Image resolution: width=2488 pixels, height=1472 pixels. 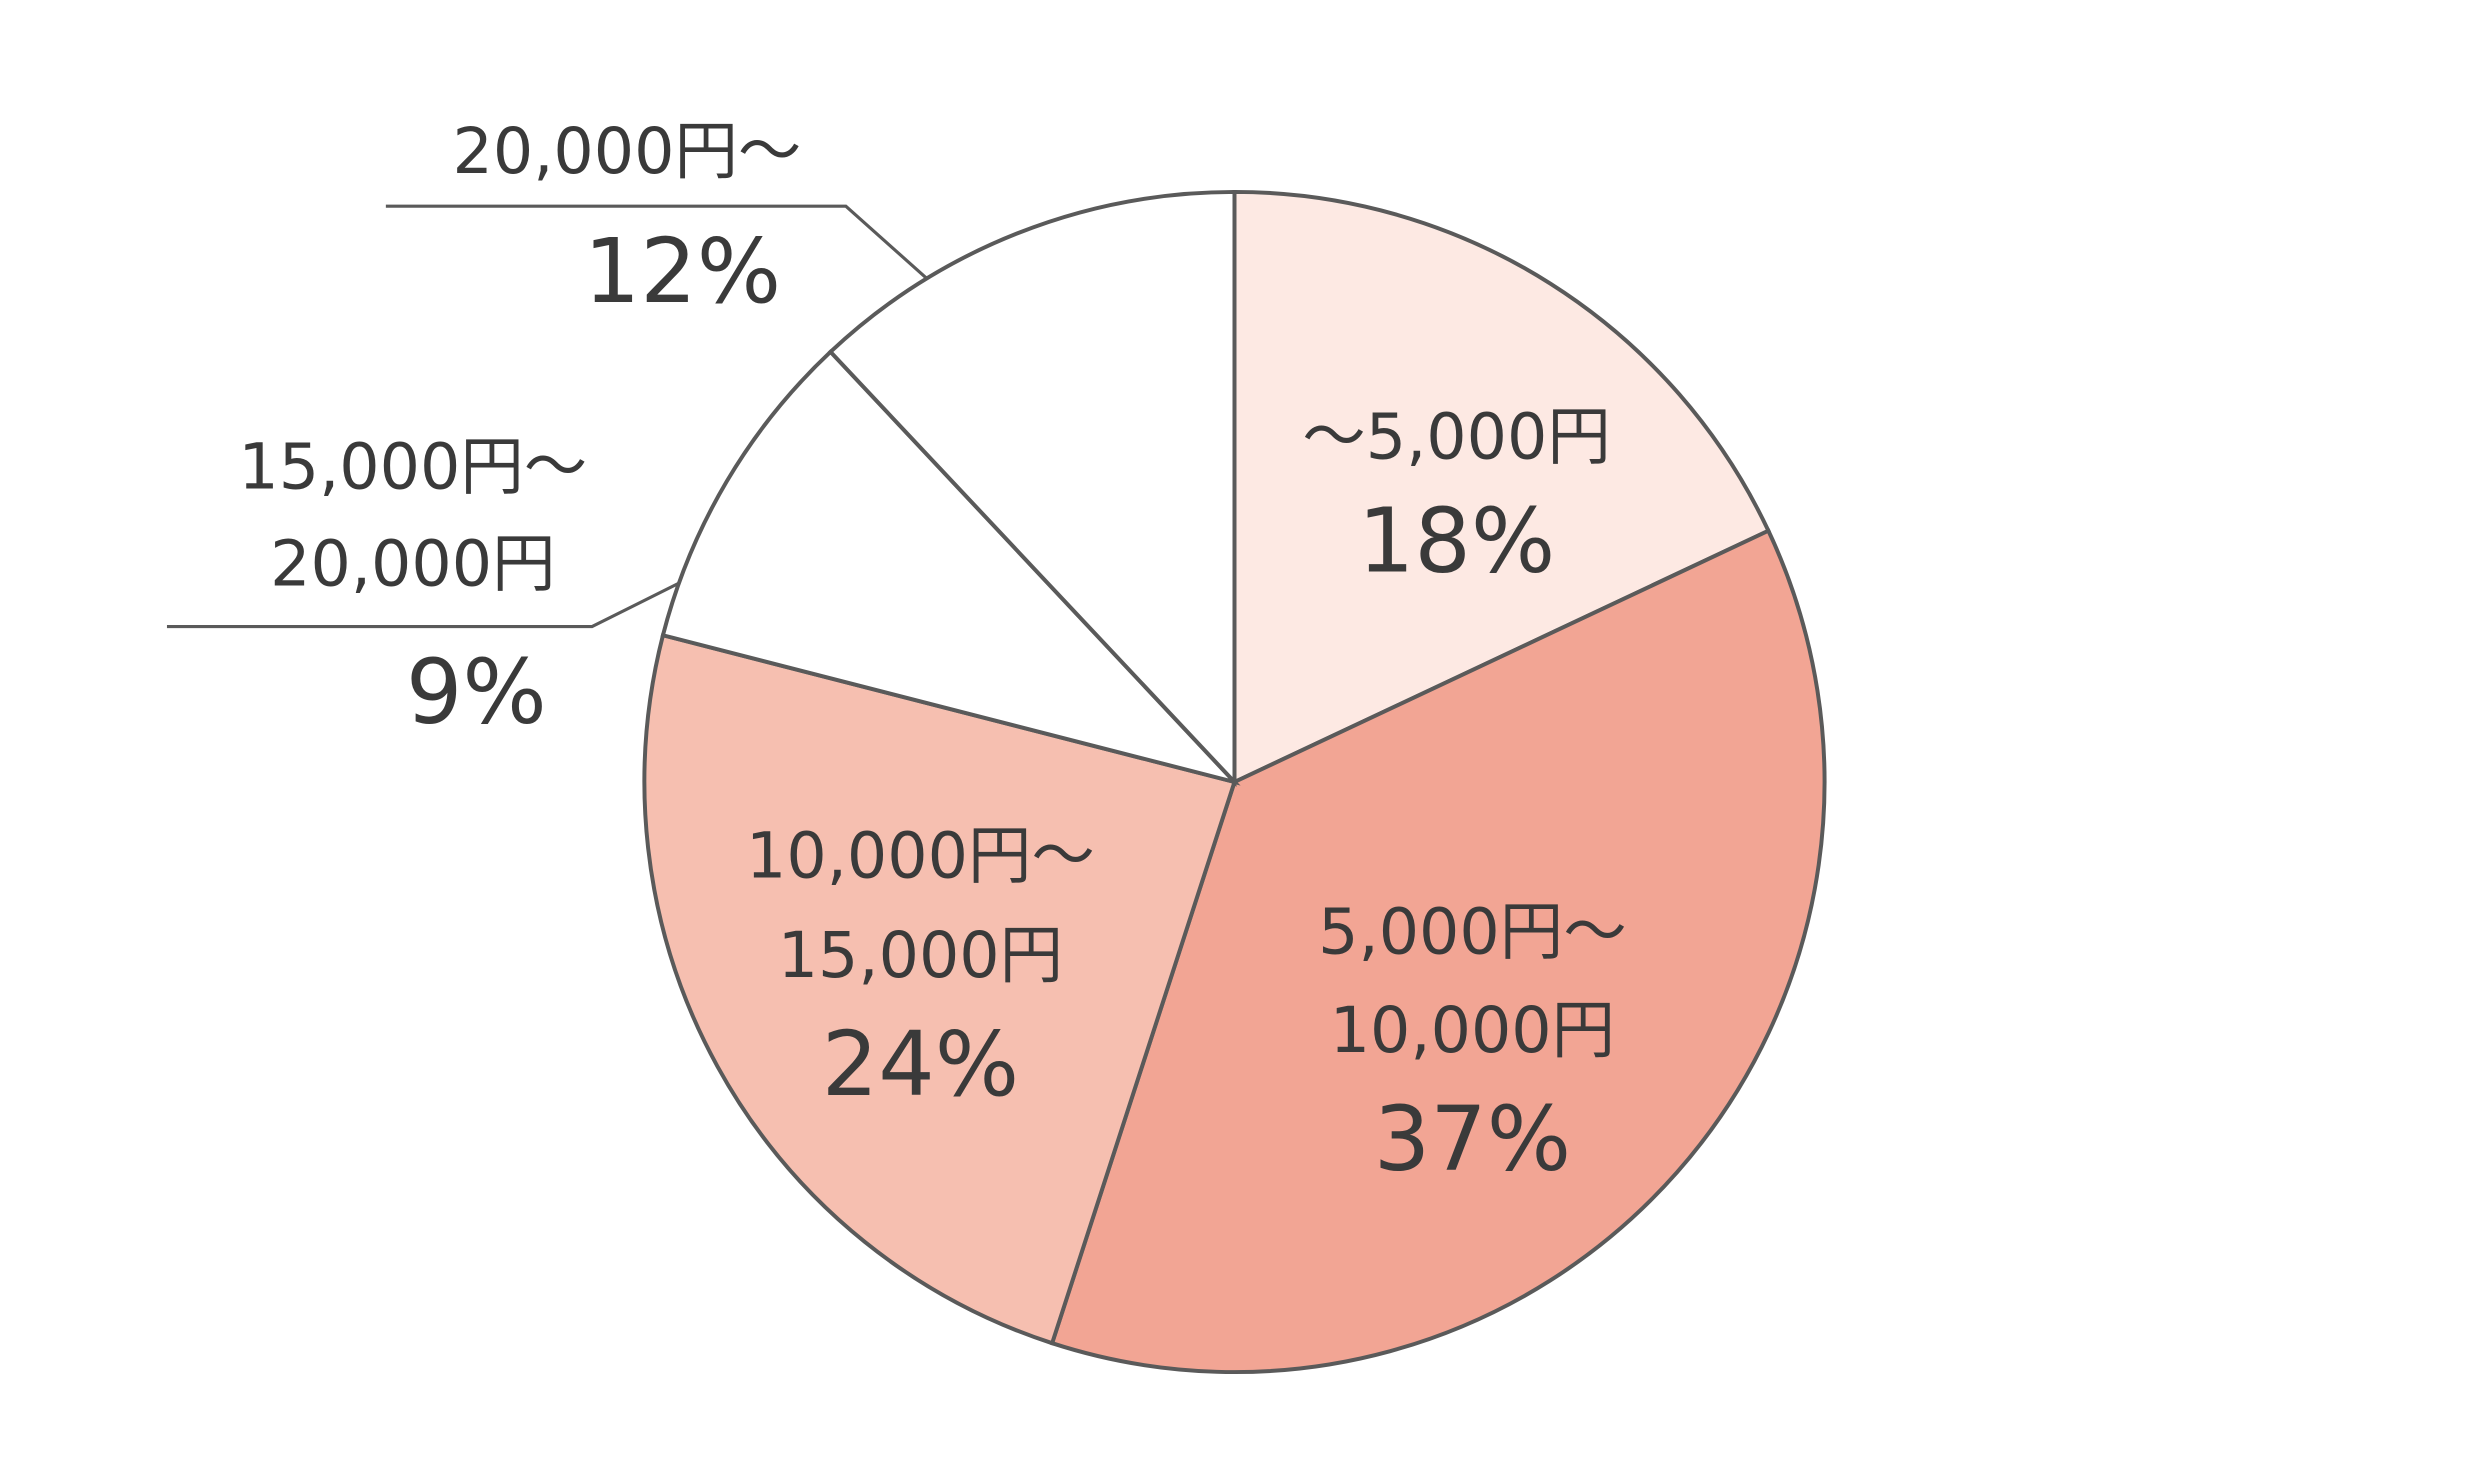 What do you see at coordinates (1472, 1030) in the screenshot?
I see `slice-label: 10,000円` at bounding box center [1472, 1030].